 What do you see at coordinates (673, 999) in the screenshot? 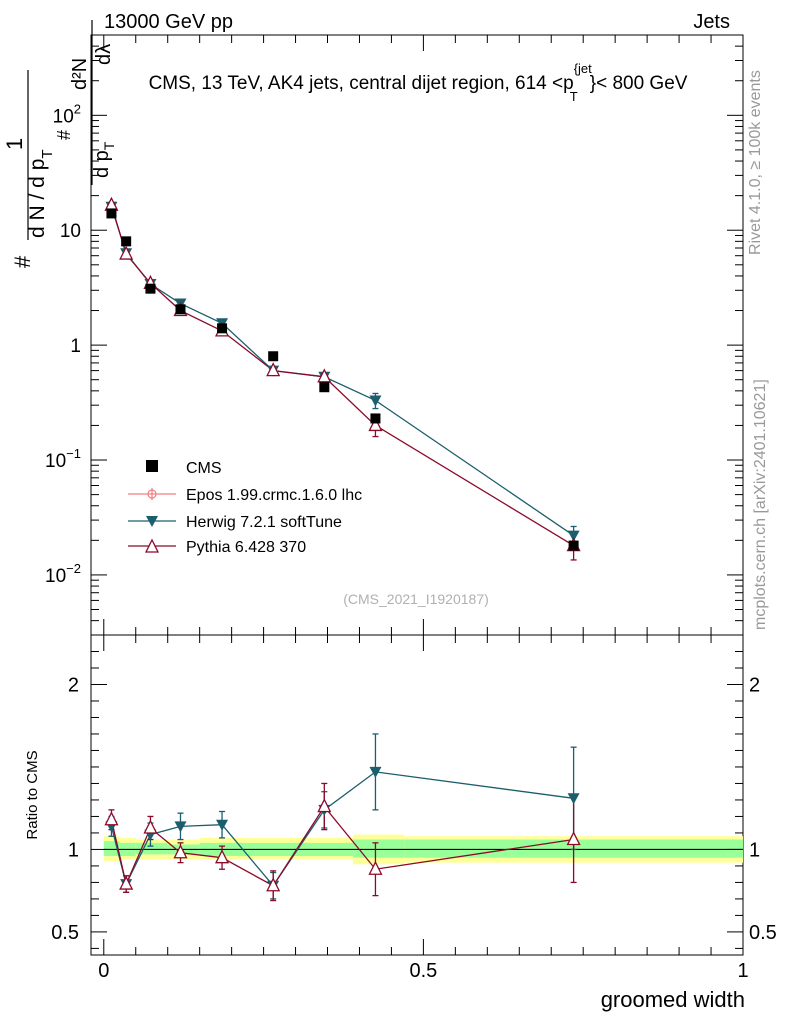
I see `x-axis-label: groomed width` at bounding box center [673, 999].